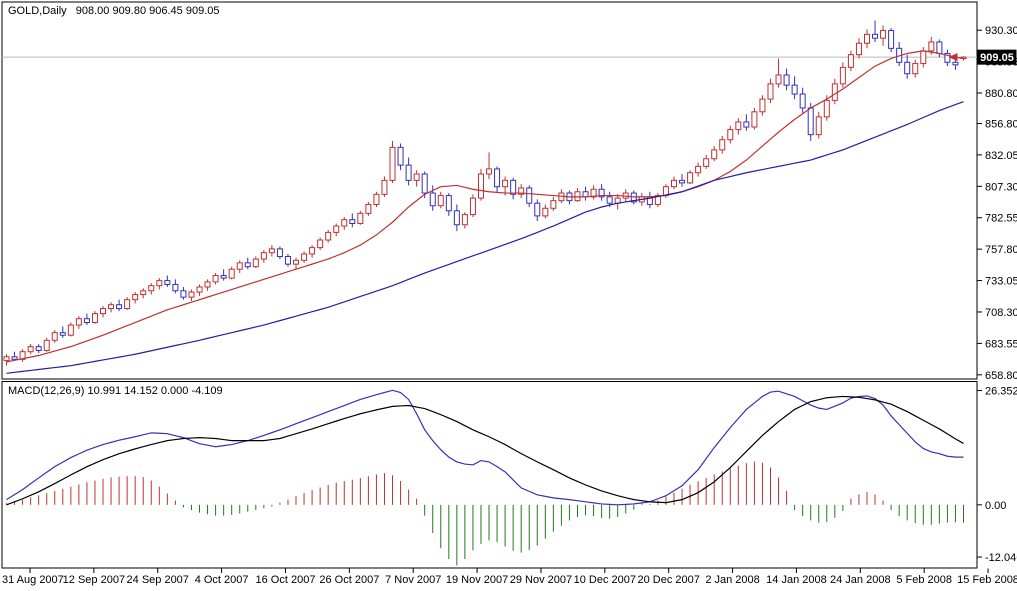  Describe the element at coordinates (37, 11) in the screenshot. I see `symbol-period-label: GOLD,Daily` at that location.